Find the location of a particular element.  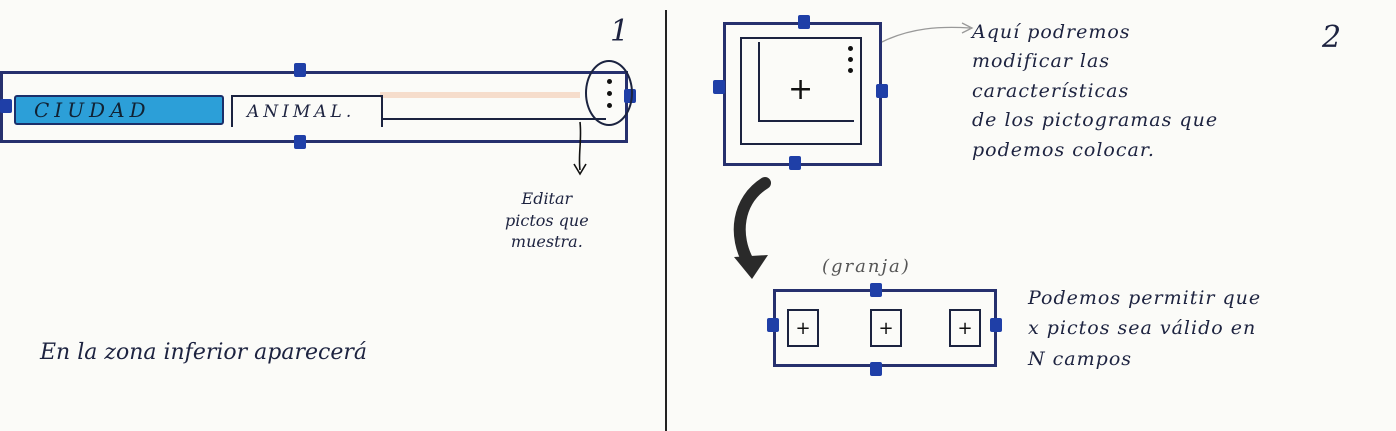

modify-note-line: modificar las is located at coordinates (1041, 61).